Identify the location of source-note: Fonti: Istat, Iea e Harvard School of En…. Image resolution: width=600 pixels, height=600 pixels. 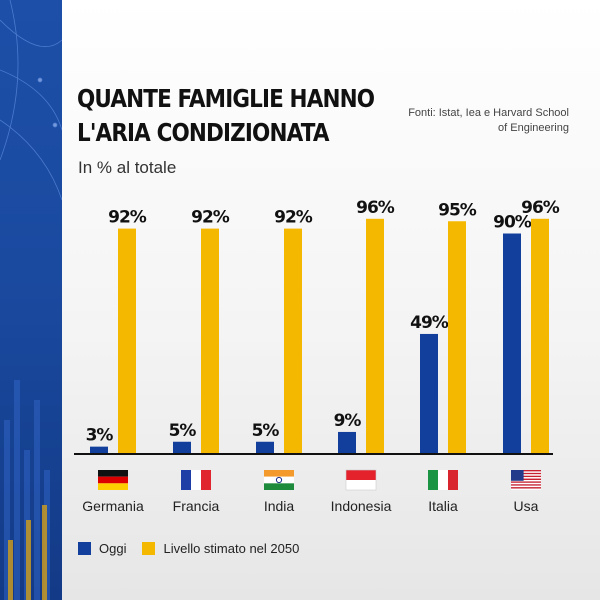
(488, 120).